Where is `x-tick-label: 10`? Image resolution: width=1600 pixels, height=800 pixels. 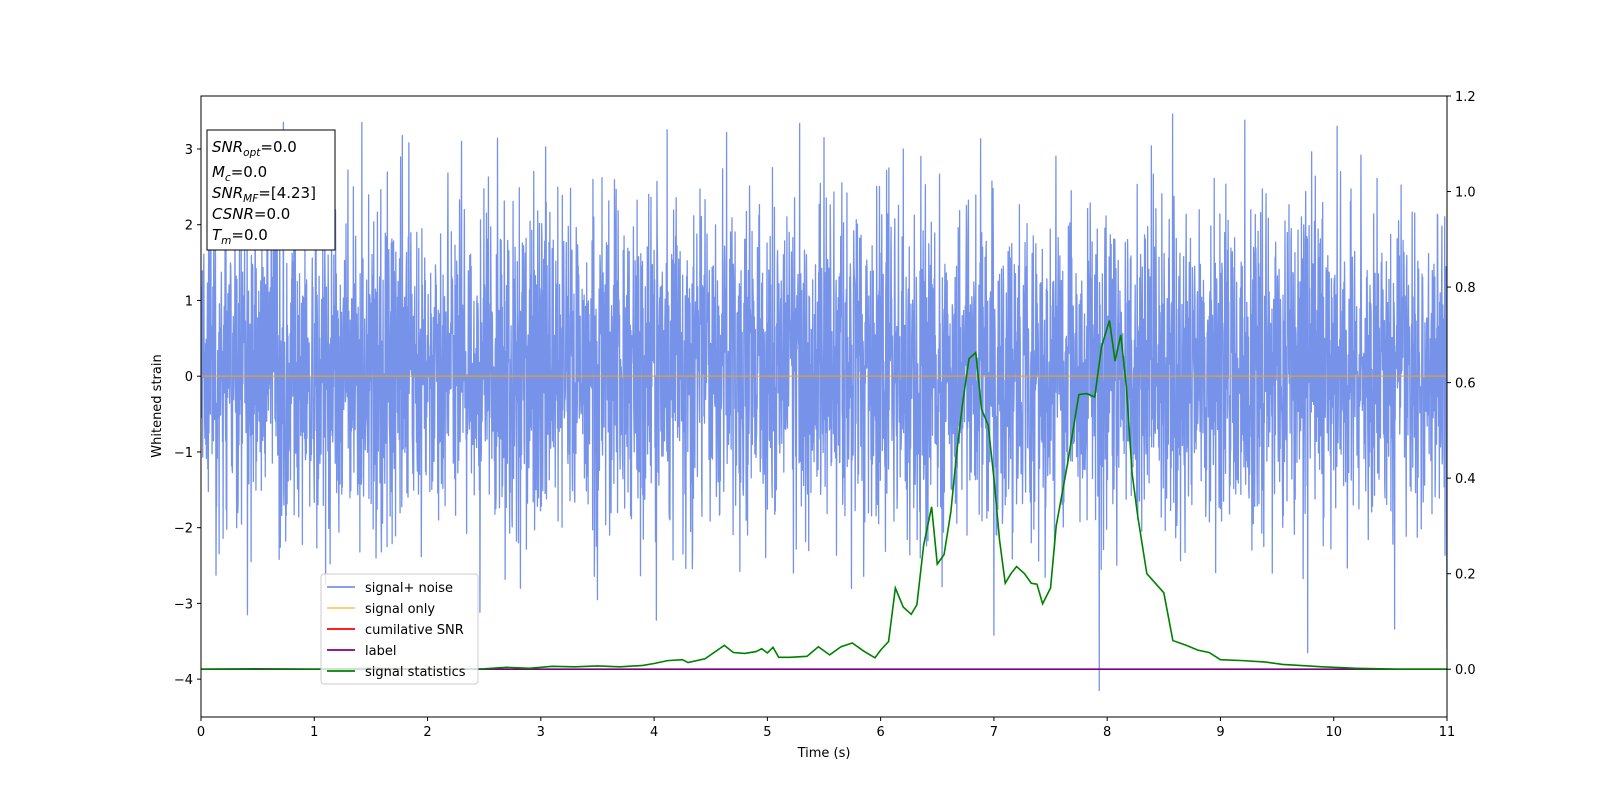
x-tick-label: 10 is located at coordinates (1333, 732).